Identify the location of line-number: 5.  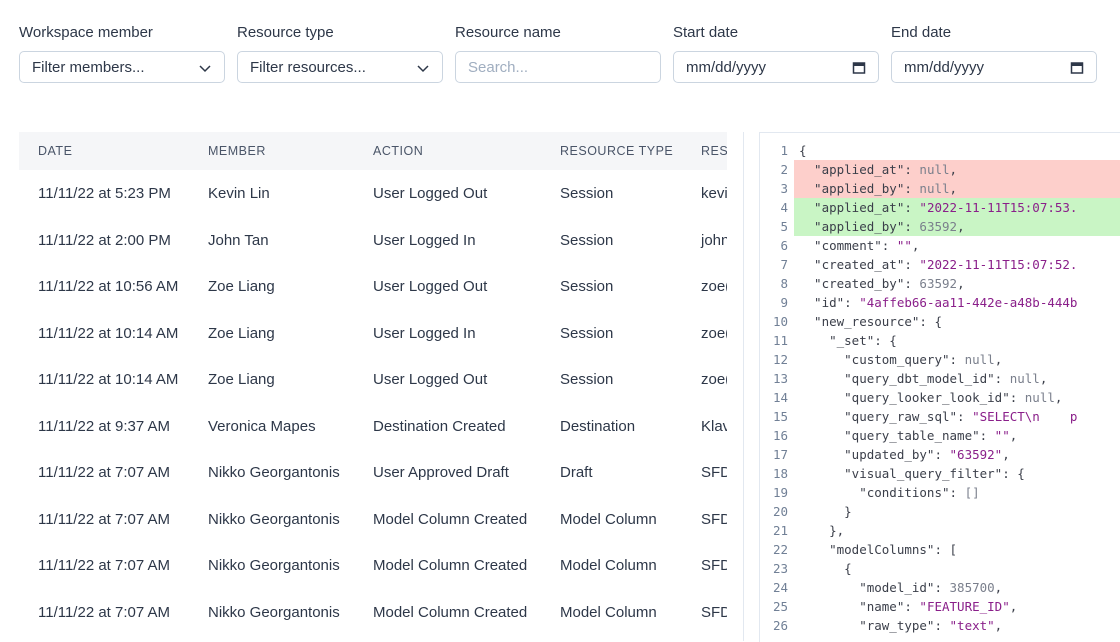
(784, 226).